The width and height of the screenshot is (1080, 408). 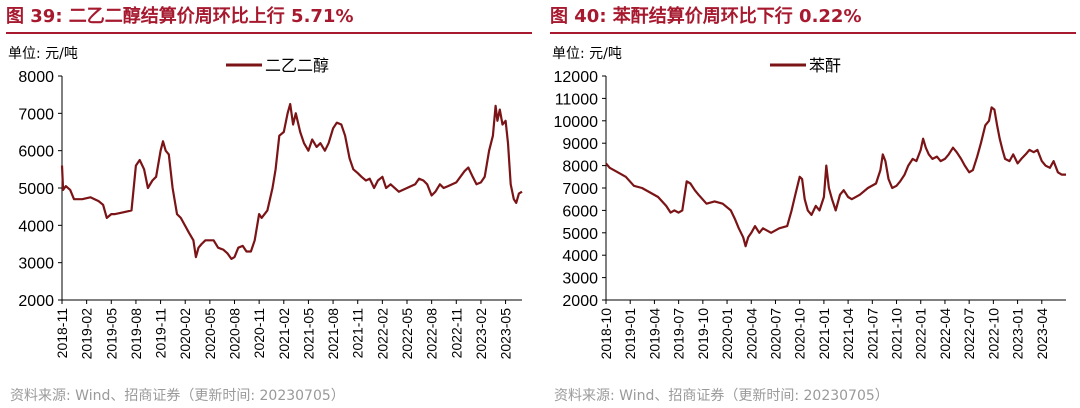 I want to click on y-tick-label: 12000, so click(x=576, y=77).